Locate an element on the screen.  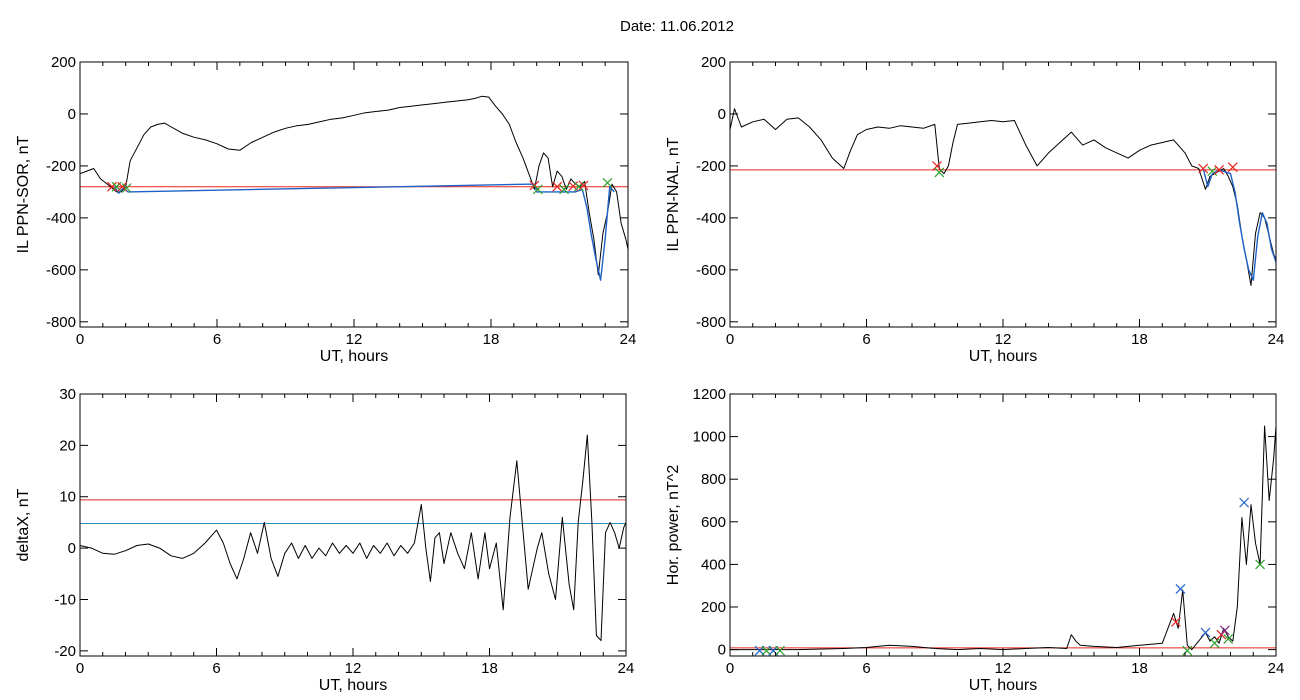
y-tick-label: 600 is located at coordinates (713, 522).